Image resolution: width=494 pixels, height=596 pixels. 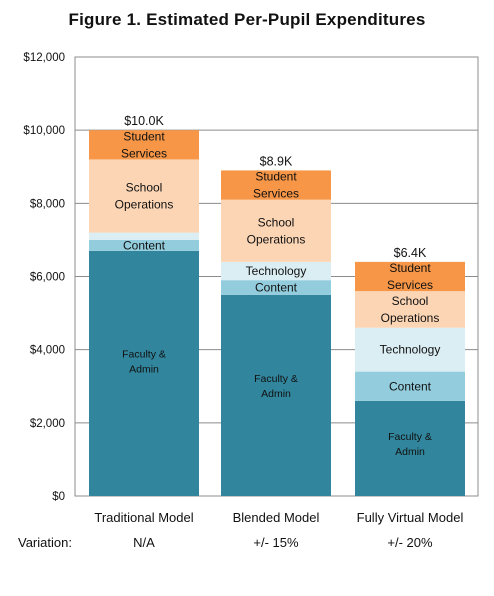 What do you see at coordinates (276, 161) in the screenshot?
I see `bar-total-label: $8.9K` at bounding box center [276, 161].